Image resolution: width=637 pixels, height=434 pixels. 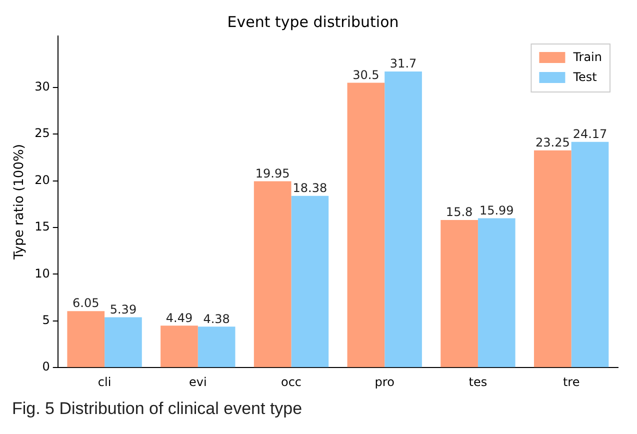 I want to click on x-tick-label: tre, so click(x=571, y=381).